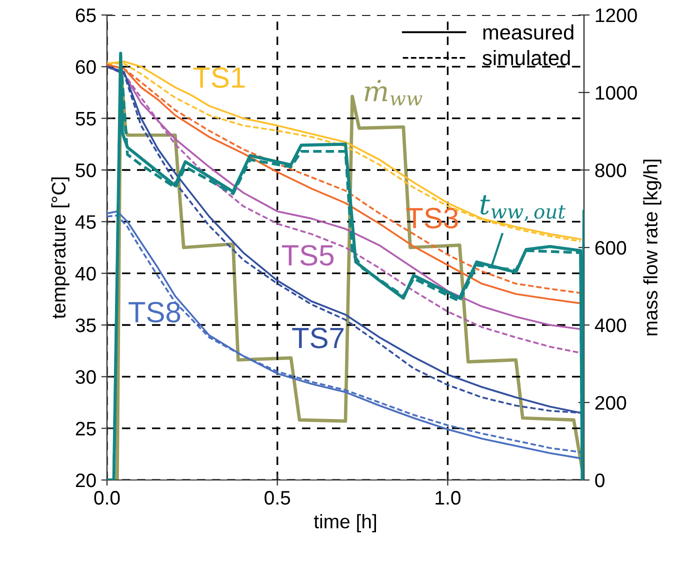  Describe the element at coordinates (86, 170) in the screenshot. I see `y-tick-label: 50` at that location.